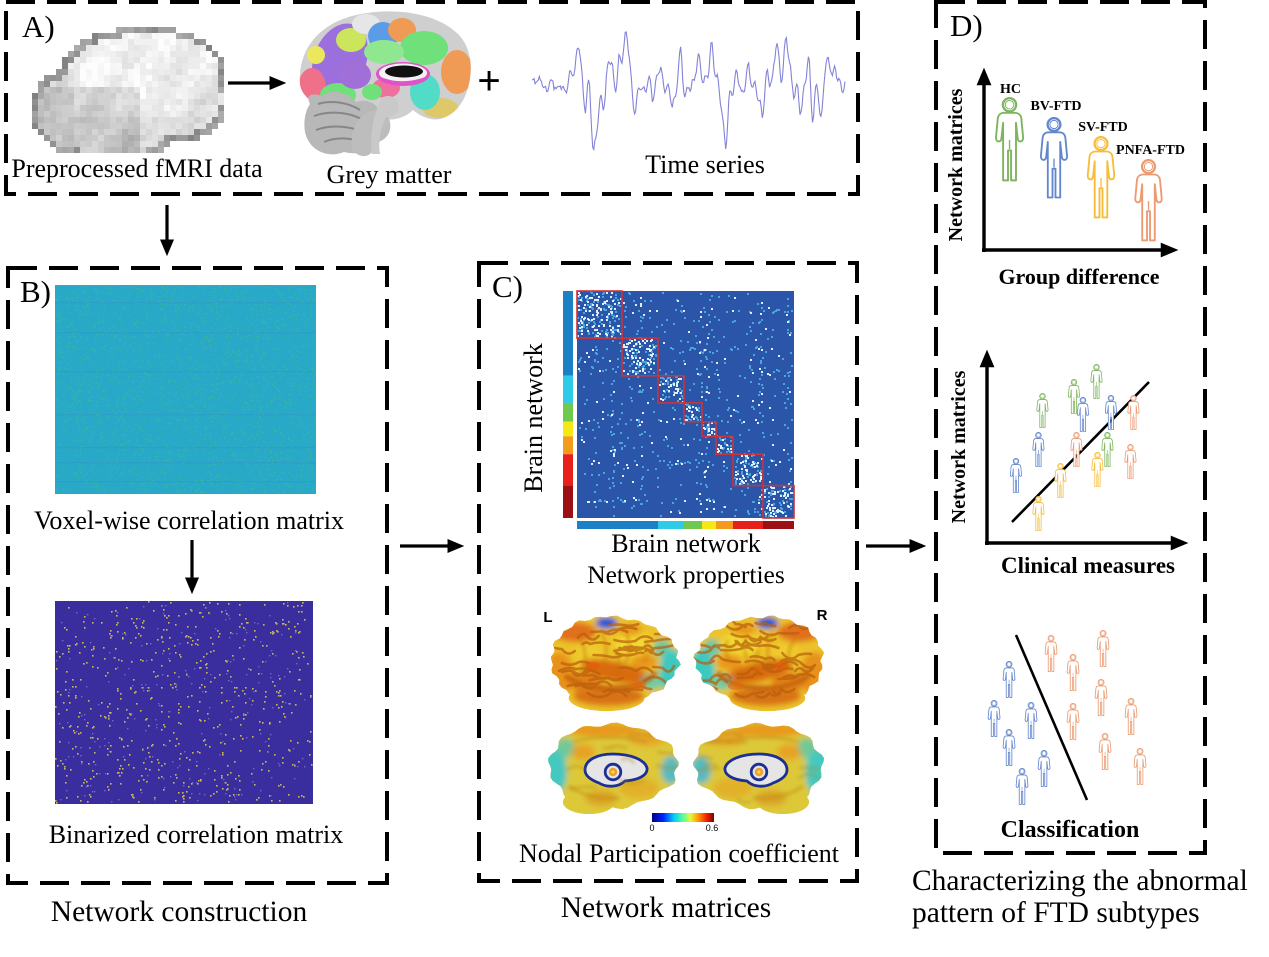  I want to click on svg-text: 0.6, so click(712, 828).